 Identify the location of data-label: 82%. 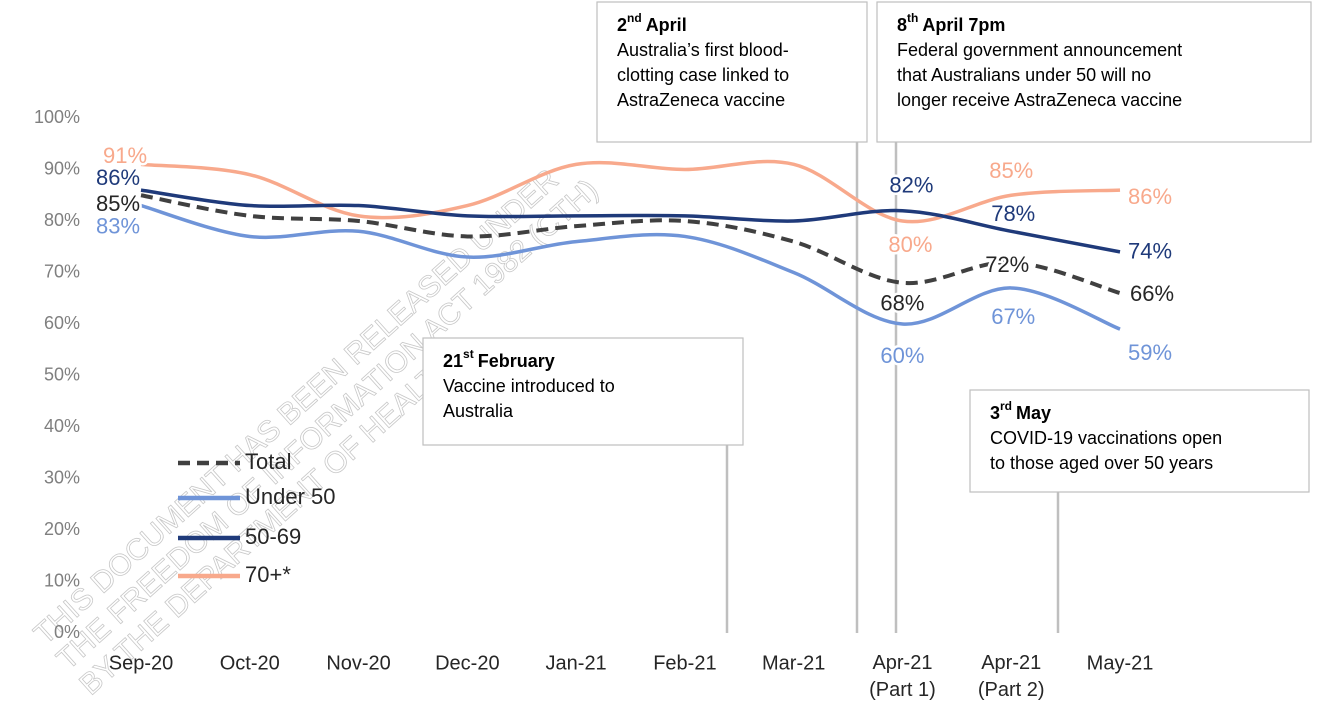
(911, 185).